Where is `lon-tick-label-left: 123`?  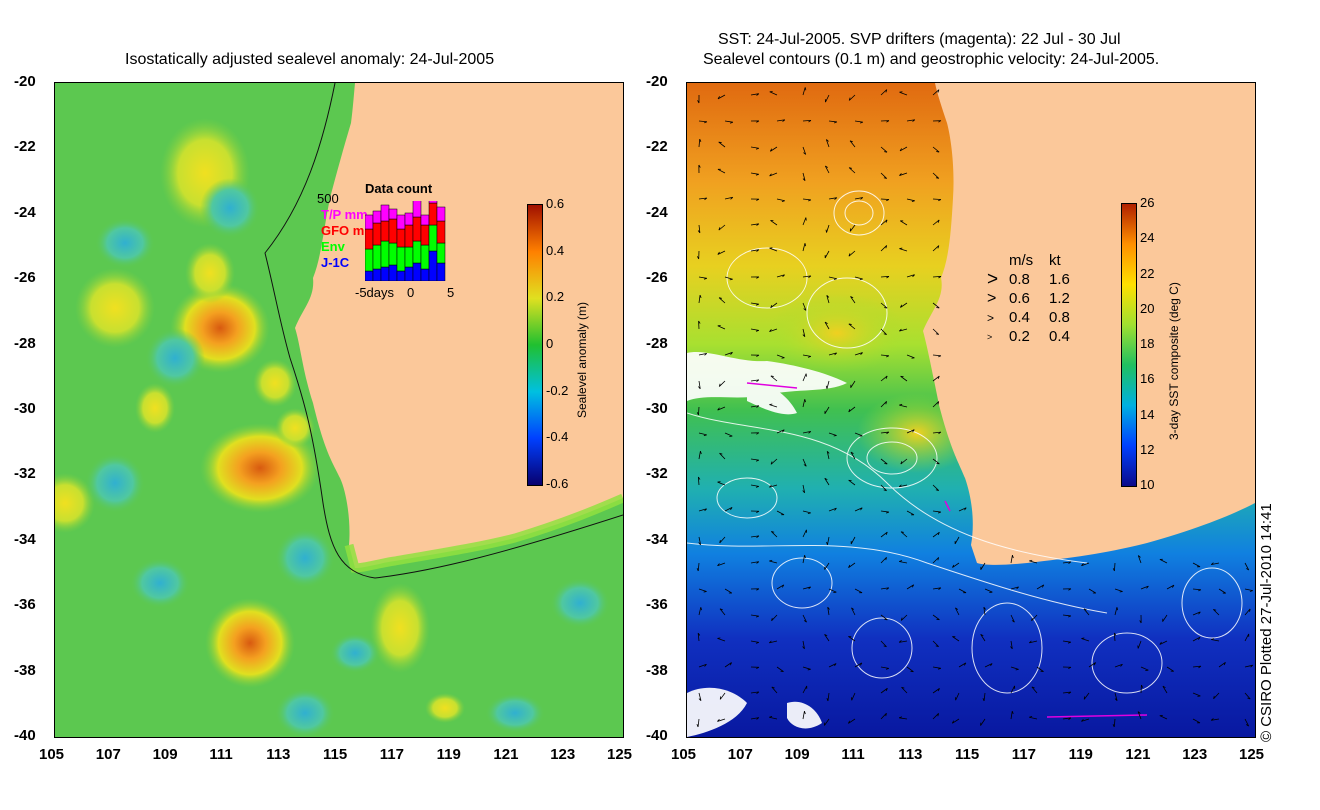 lon-tick-label-left: 123 is located at coordinates (563, 754).